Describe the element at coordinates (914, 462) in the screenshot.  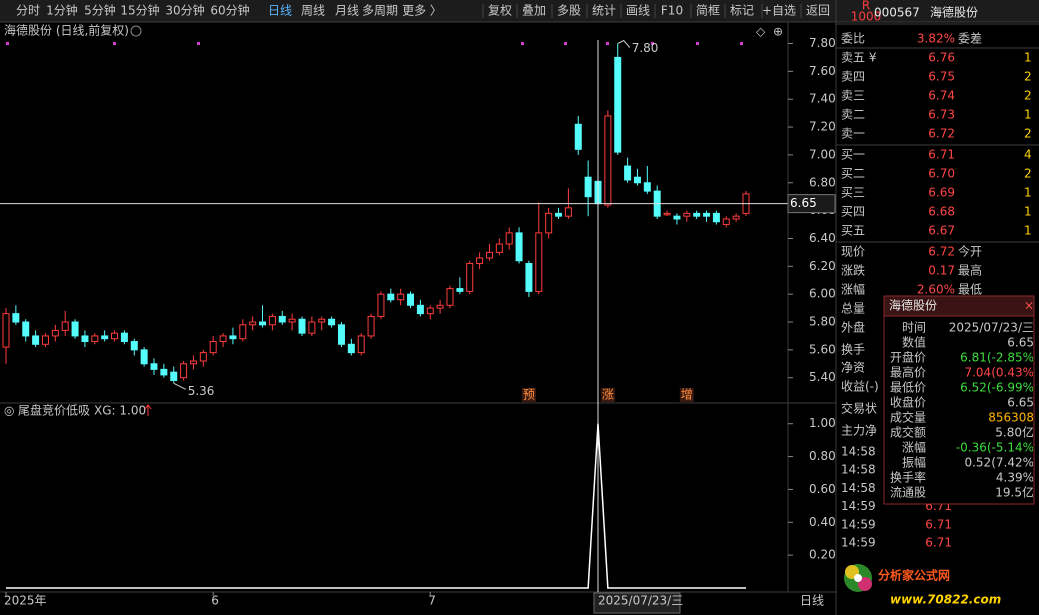
I see `tooltip-label: 振幅` at that location.